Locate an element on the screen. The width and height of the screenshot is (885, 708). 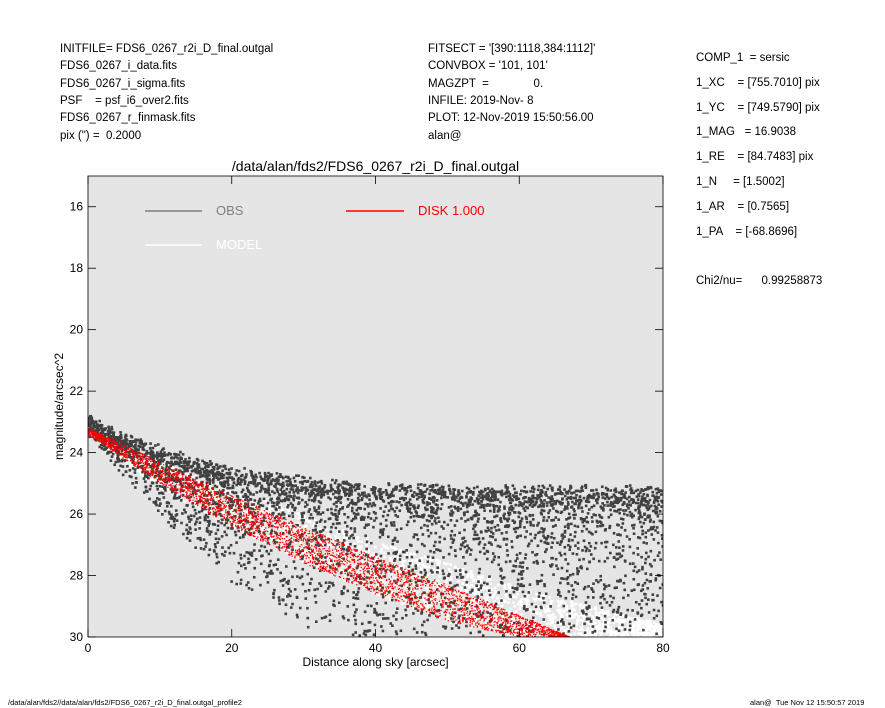
point-0-1916 is located at coordinates (467, 505).